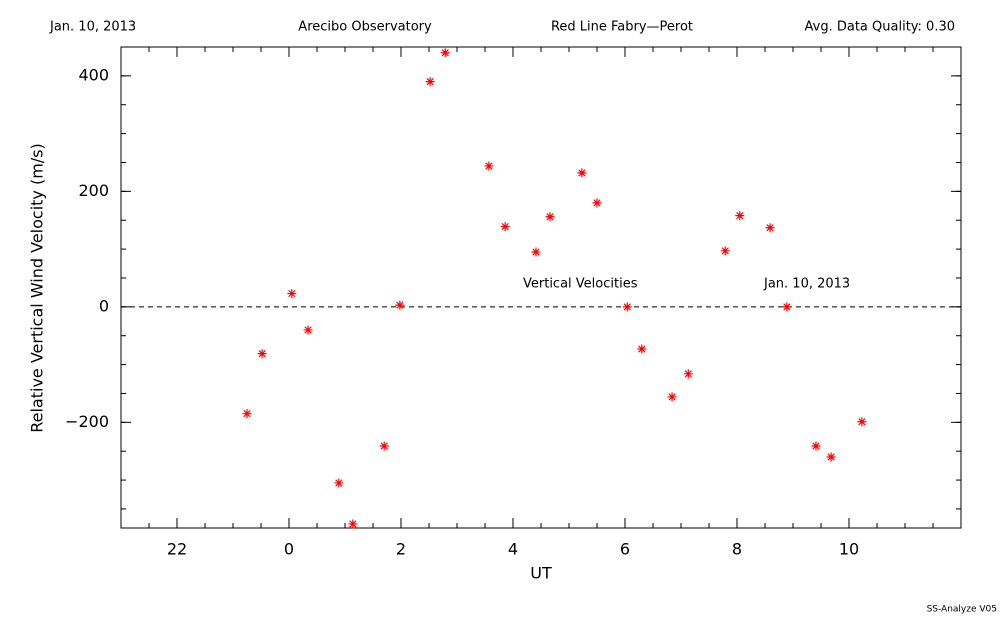 This screenshot has width=1000, height=625. Describe the element at coordinates (93, 74) in the screenshot. I see `y-tick-label: 400` at that location.